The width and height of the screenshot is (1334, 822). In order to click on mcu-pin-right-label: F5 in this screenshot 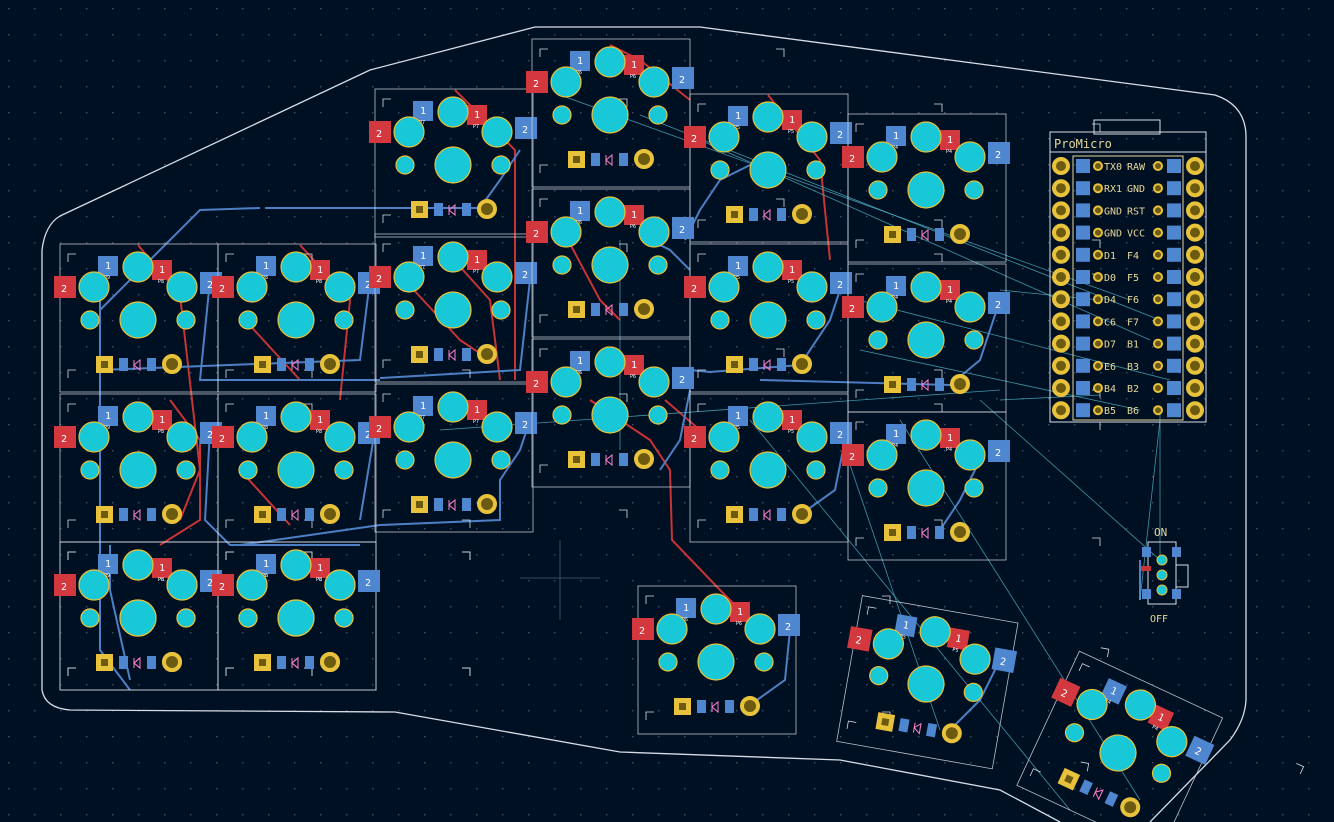, I will do `click(1133, 278)`.